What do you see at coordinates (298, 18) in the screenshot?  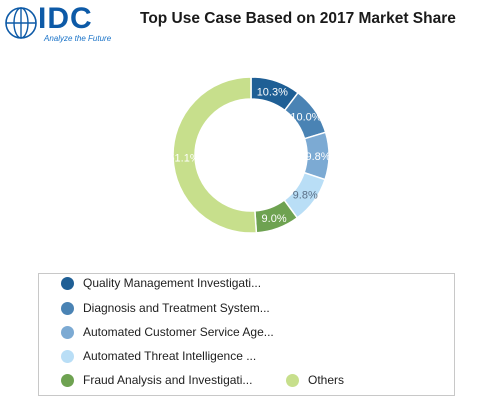 I see `chart-title: Top Use Case Based on 2017 Market Share` at bounding box center [298, 18].